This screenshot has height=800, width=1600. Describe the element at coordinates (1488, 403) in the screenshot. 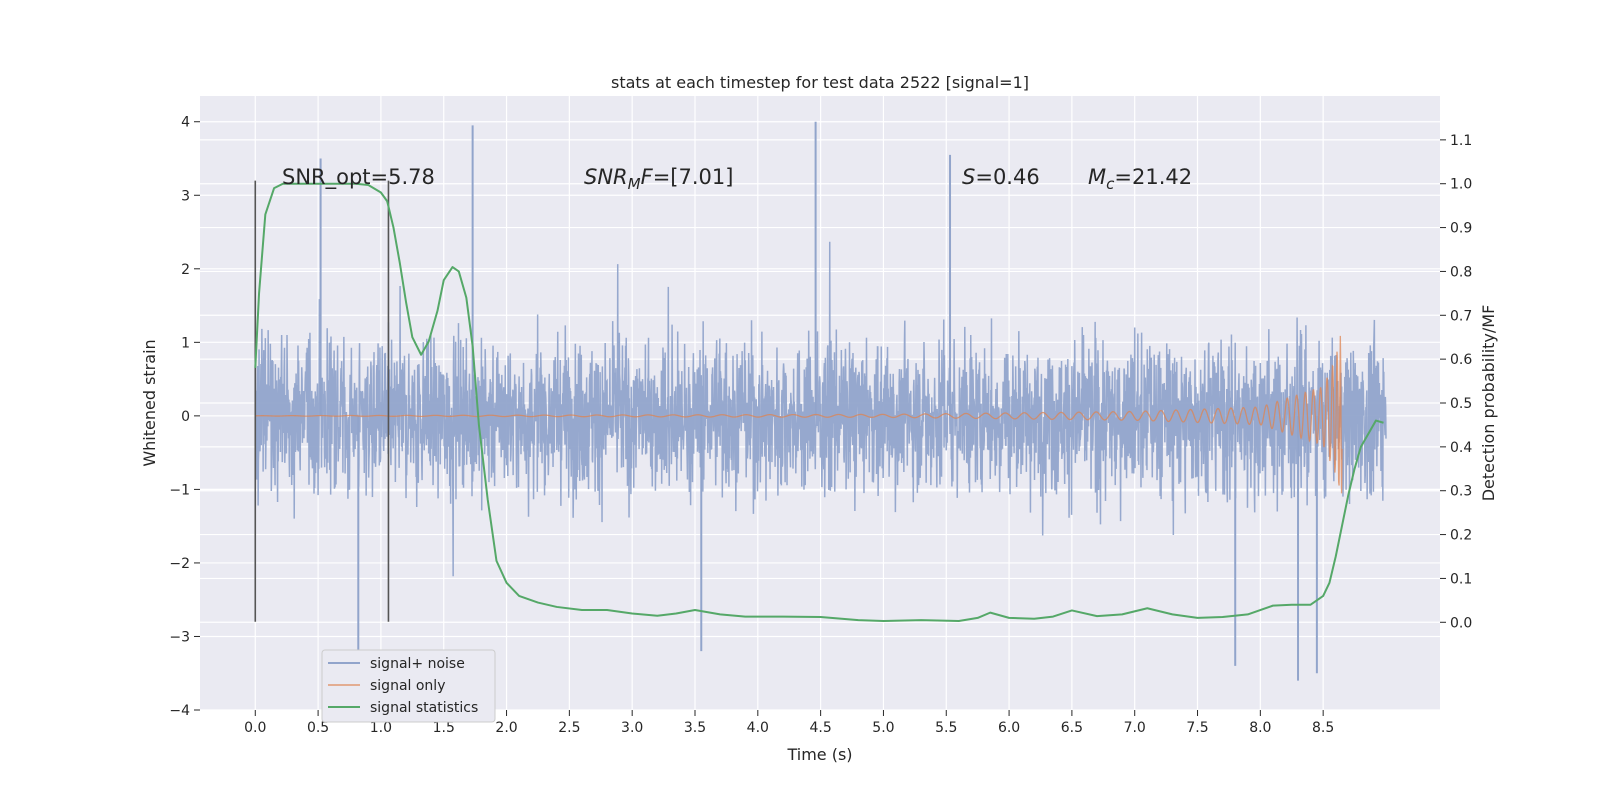

I see `right-y-axis-label: Detection probability/MF` at that location.